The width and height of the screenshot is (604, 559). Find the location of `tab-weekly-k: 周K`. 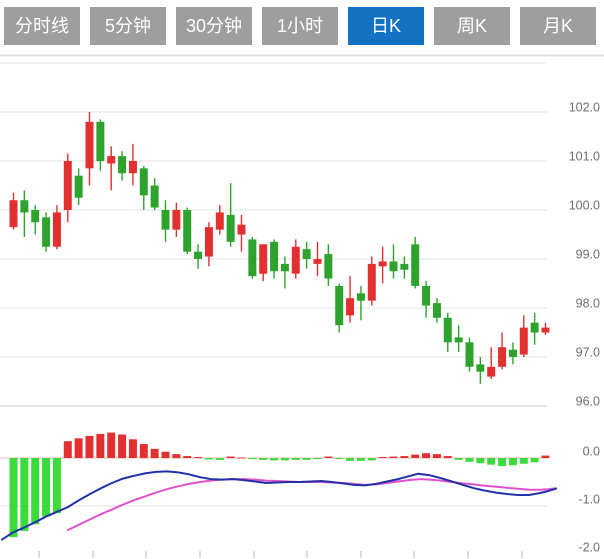

tab-weekly-k: 周K is located at coordinates (472, 26).